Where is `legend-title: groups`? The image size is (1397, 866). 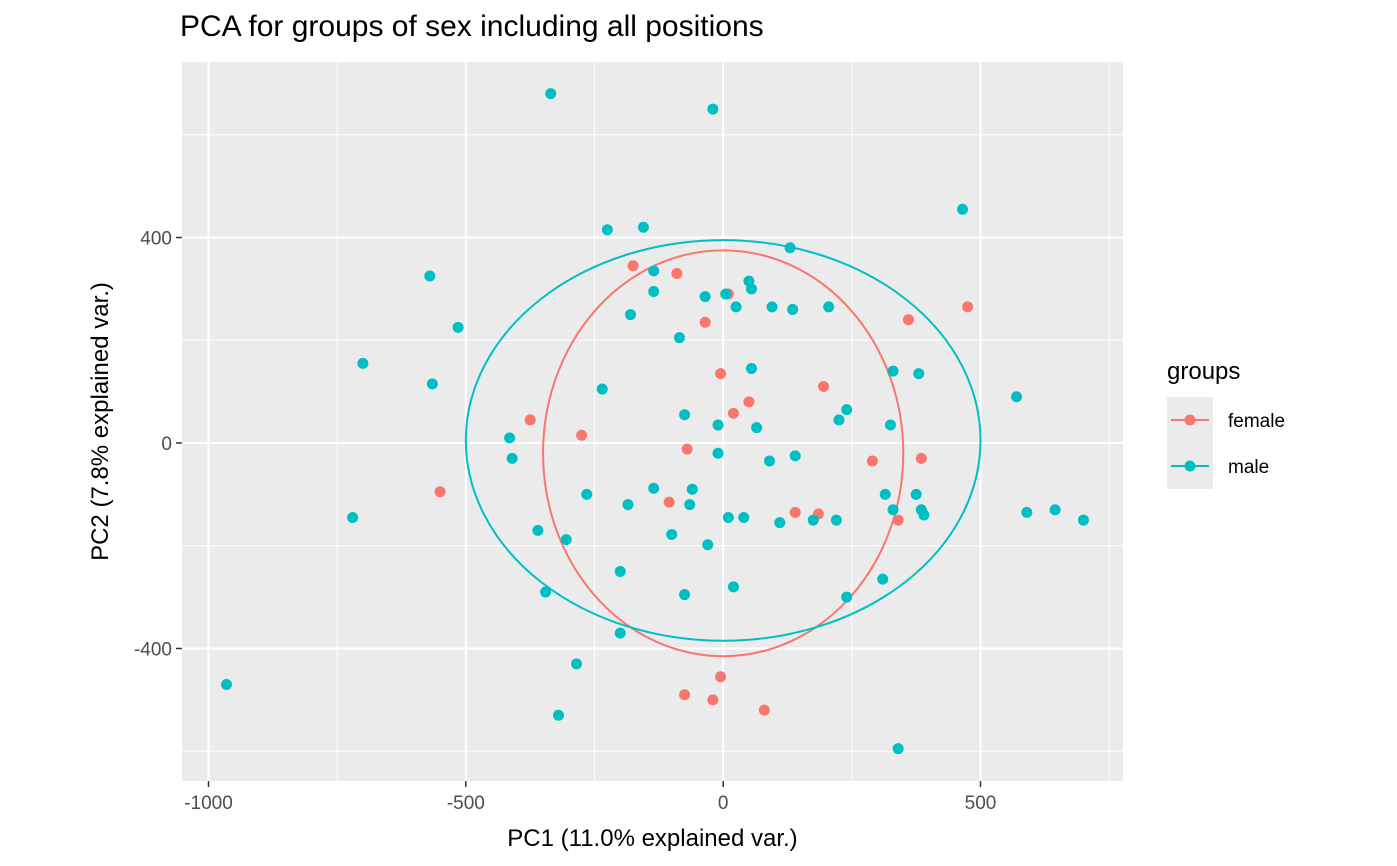
legend-title: groups is located at coordinates (1203, 371).